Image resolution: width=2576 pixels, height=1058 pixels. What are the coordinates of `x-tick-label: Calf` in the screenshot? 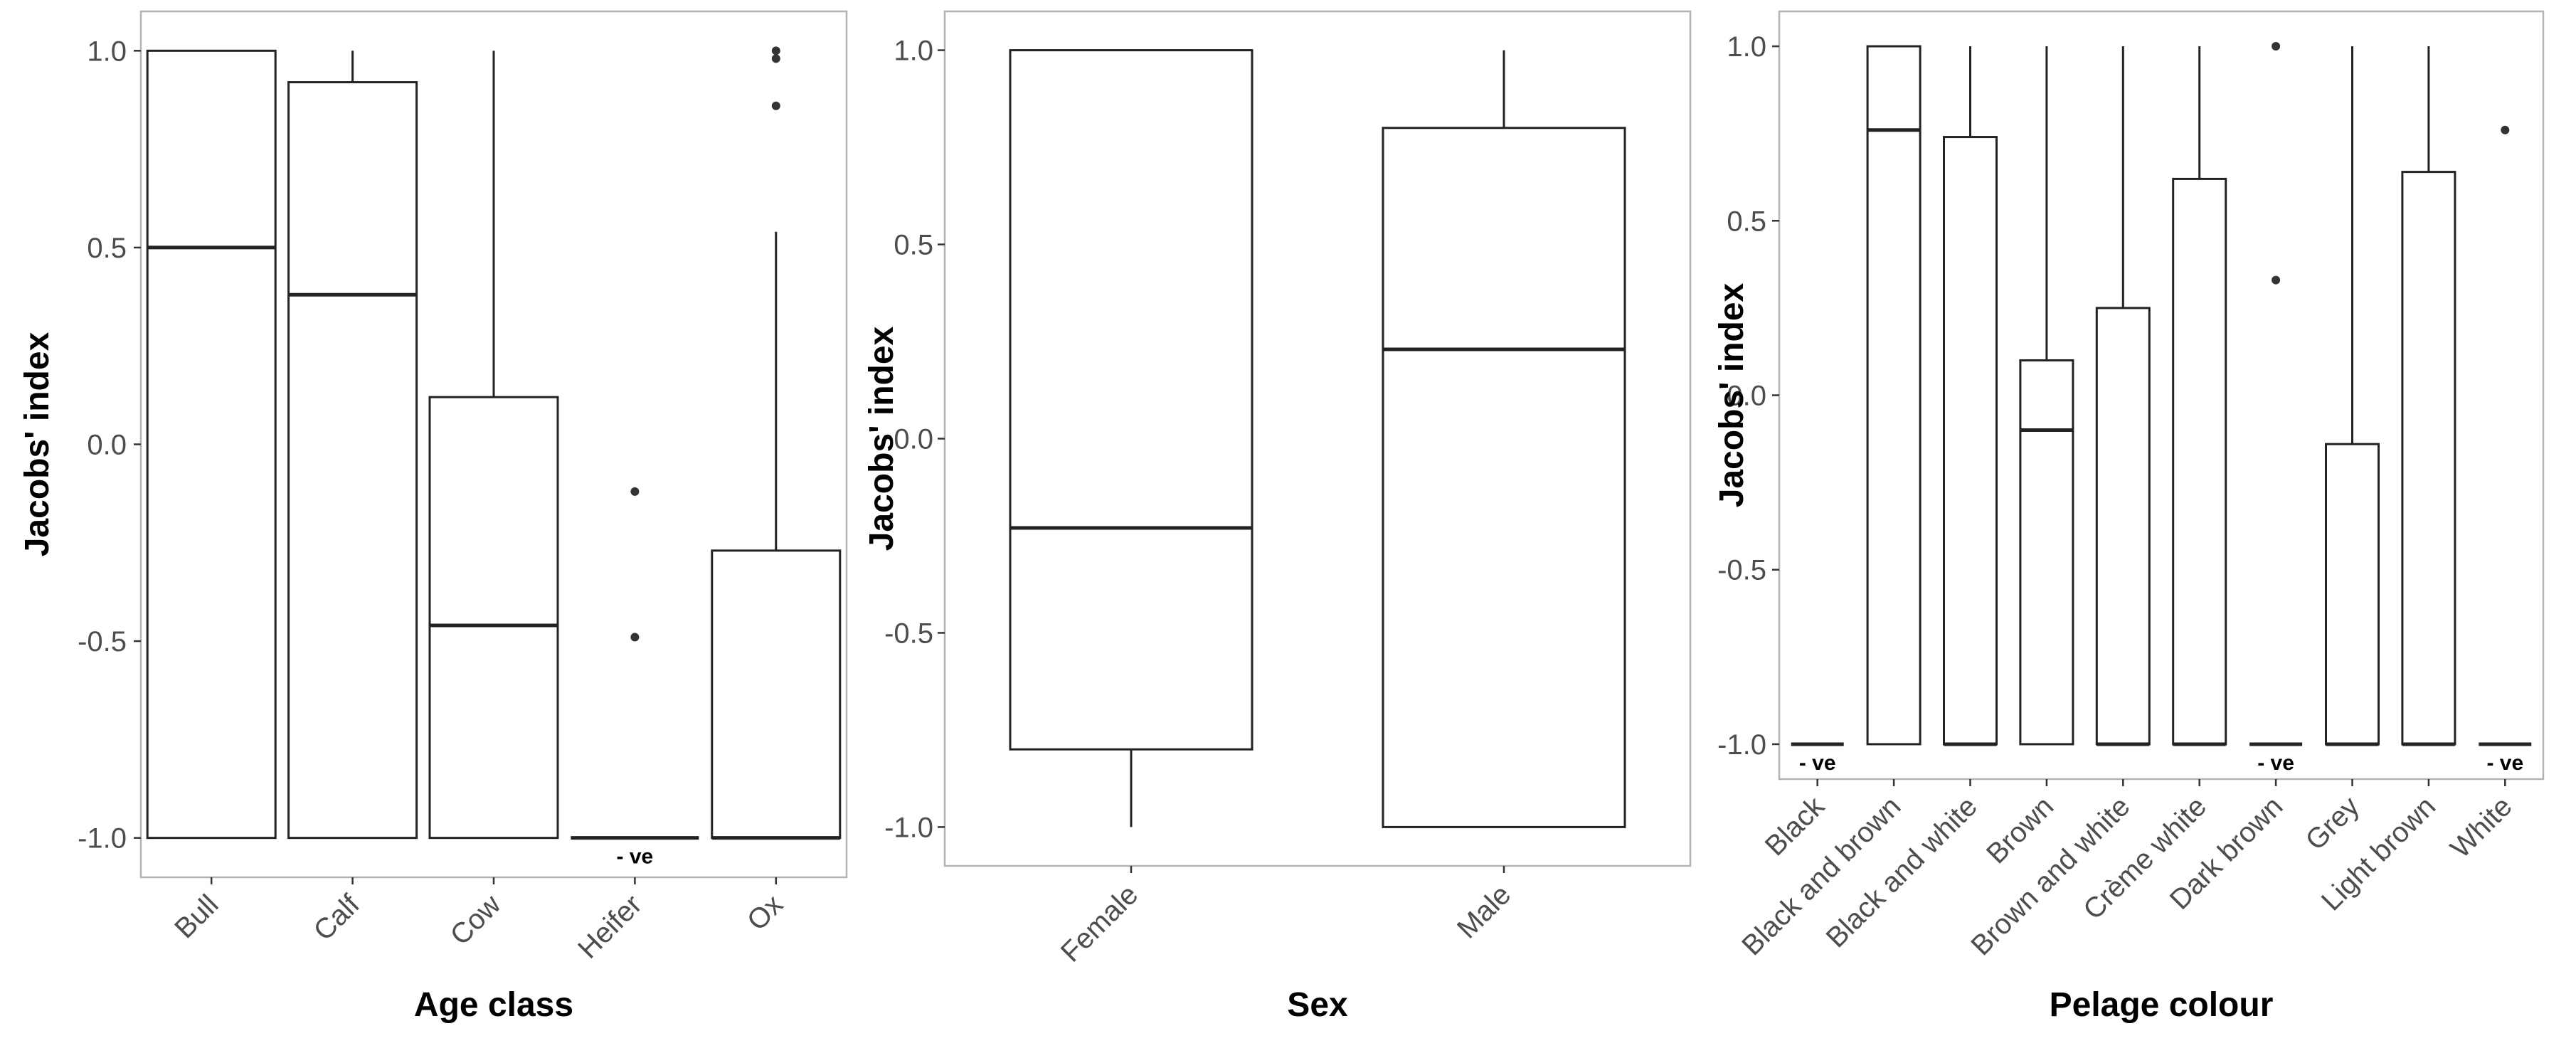 It's located at (337, 918).